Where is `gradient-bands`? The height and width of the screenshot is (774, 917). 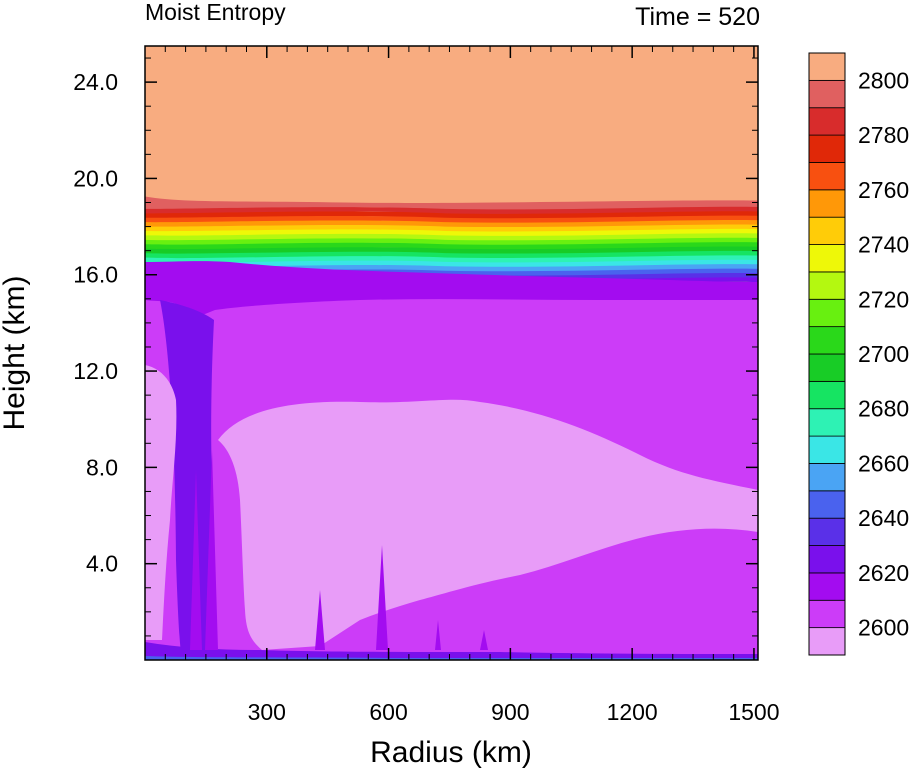
gradient-bands is located at coordinates (451, 241).